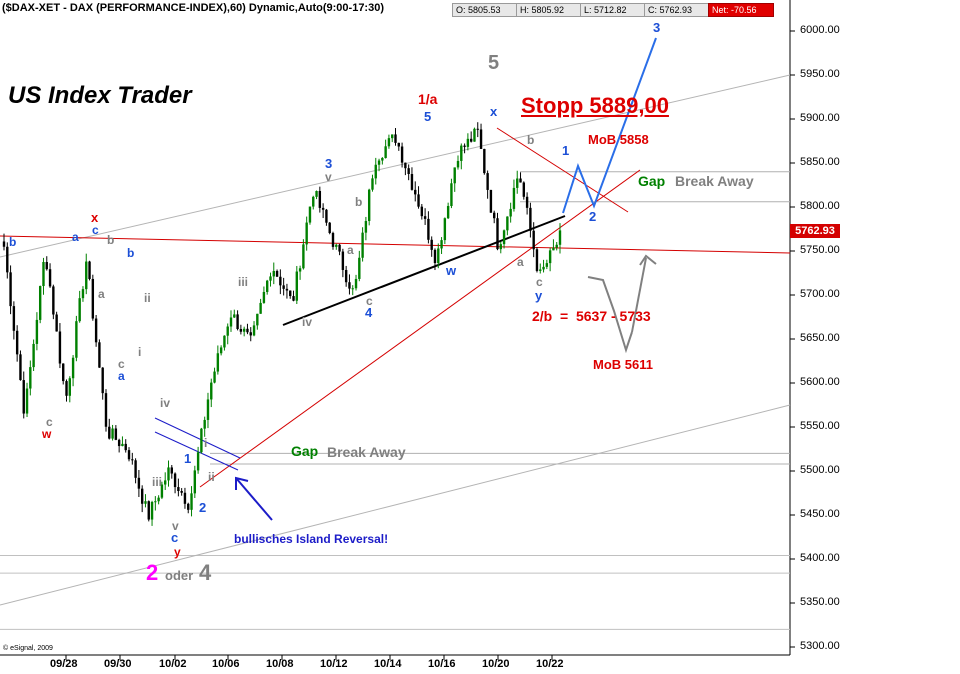  I want to click on grey-scenario-path, so click(610, 315).